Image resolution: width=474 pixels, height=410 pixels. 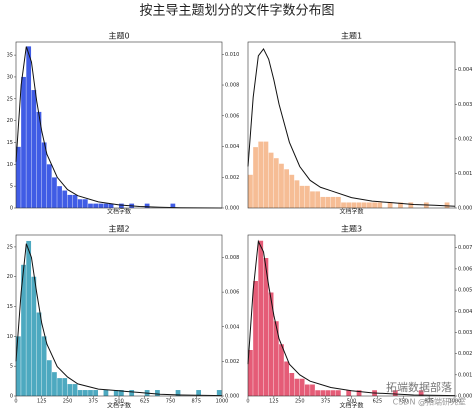 I want to click on y-tick-label: 20, so click(x=10, y=121).